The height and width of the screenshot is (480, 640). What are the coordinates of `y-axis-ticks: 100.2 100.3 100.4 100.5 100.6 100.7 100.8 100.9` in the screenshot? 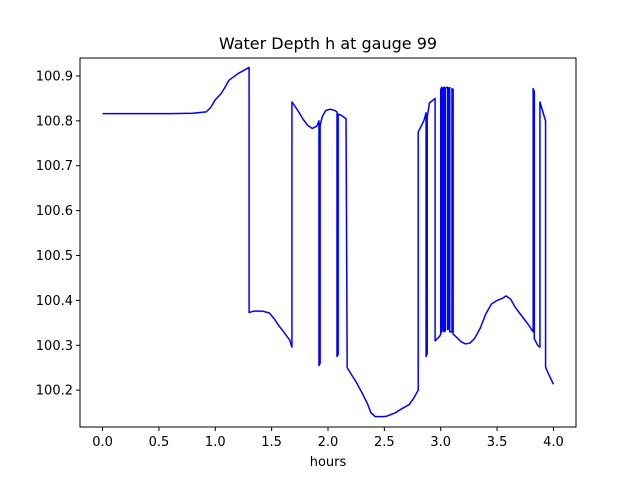 It's located at (58, 234).